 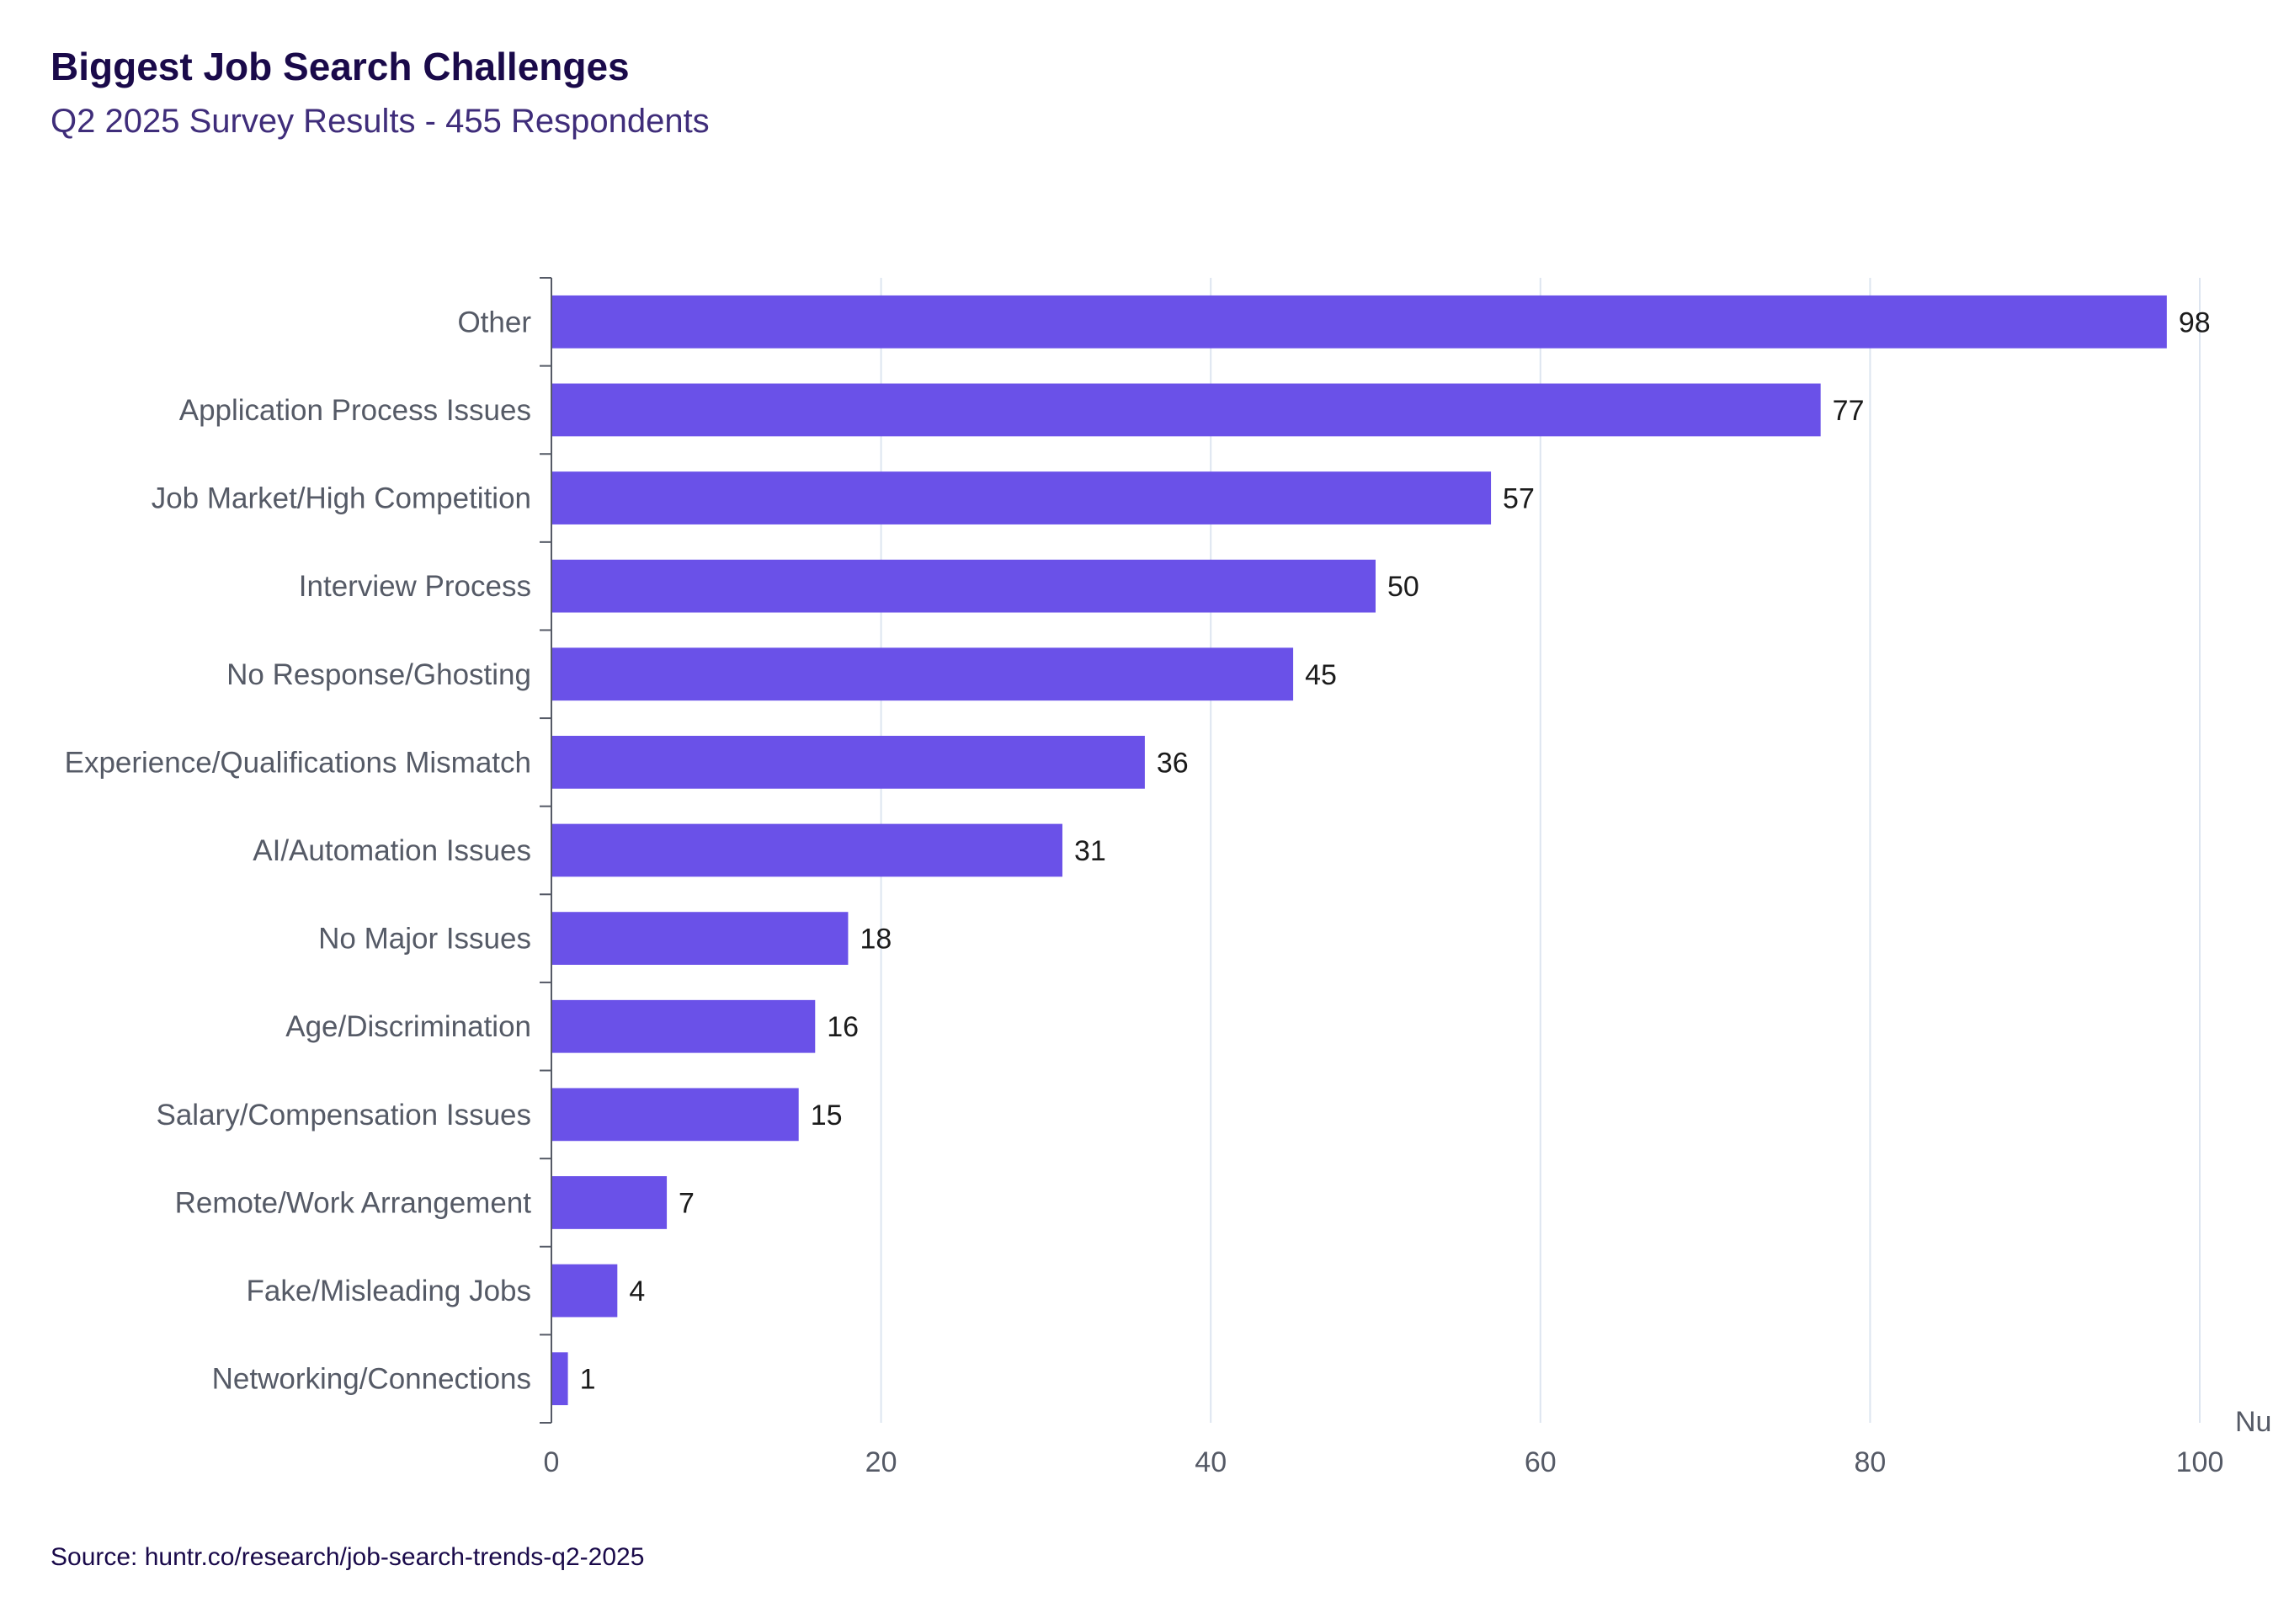 What do you see at coordinates (345, 1115) in the screenshot?
I see `category-label-9: Salary/Compensation Issues` at bounding box center [345, 1115].